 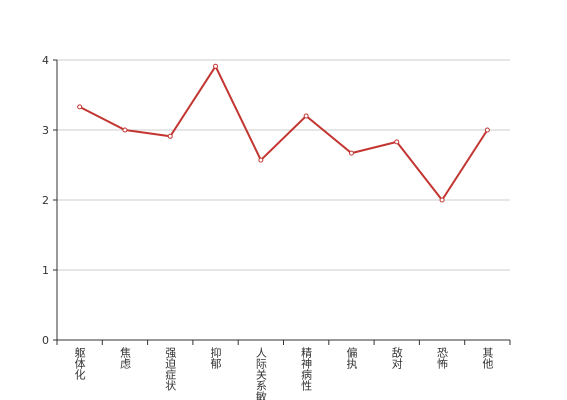 I want to click on y-tick-label: 1, so click(x=45, y=270).